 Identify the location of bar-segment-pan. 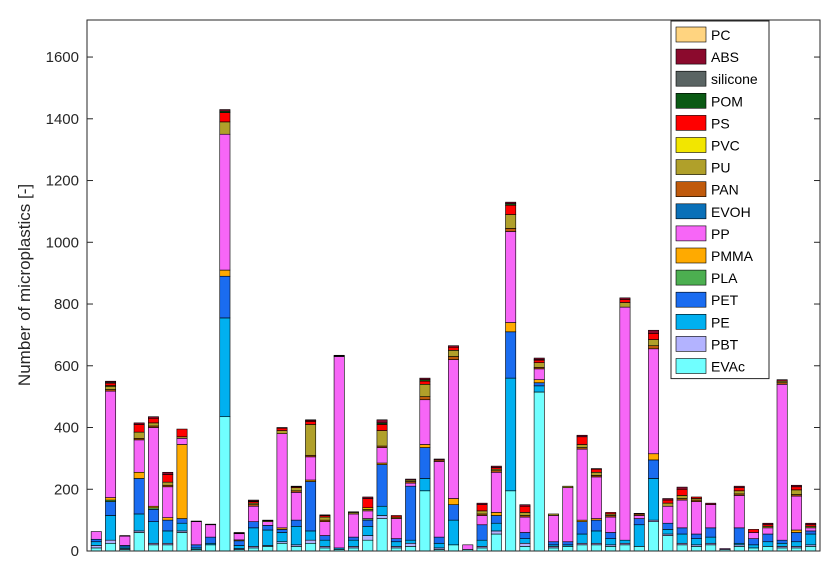
(511, 230).